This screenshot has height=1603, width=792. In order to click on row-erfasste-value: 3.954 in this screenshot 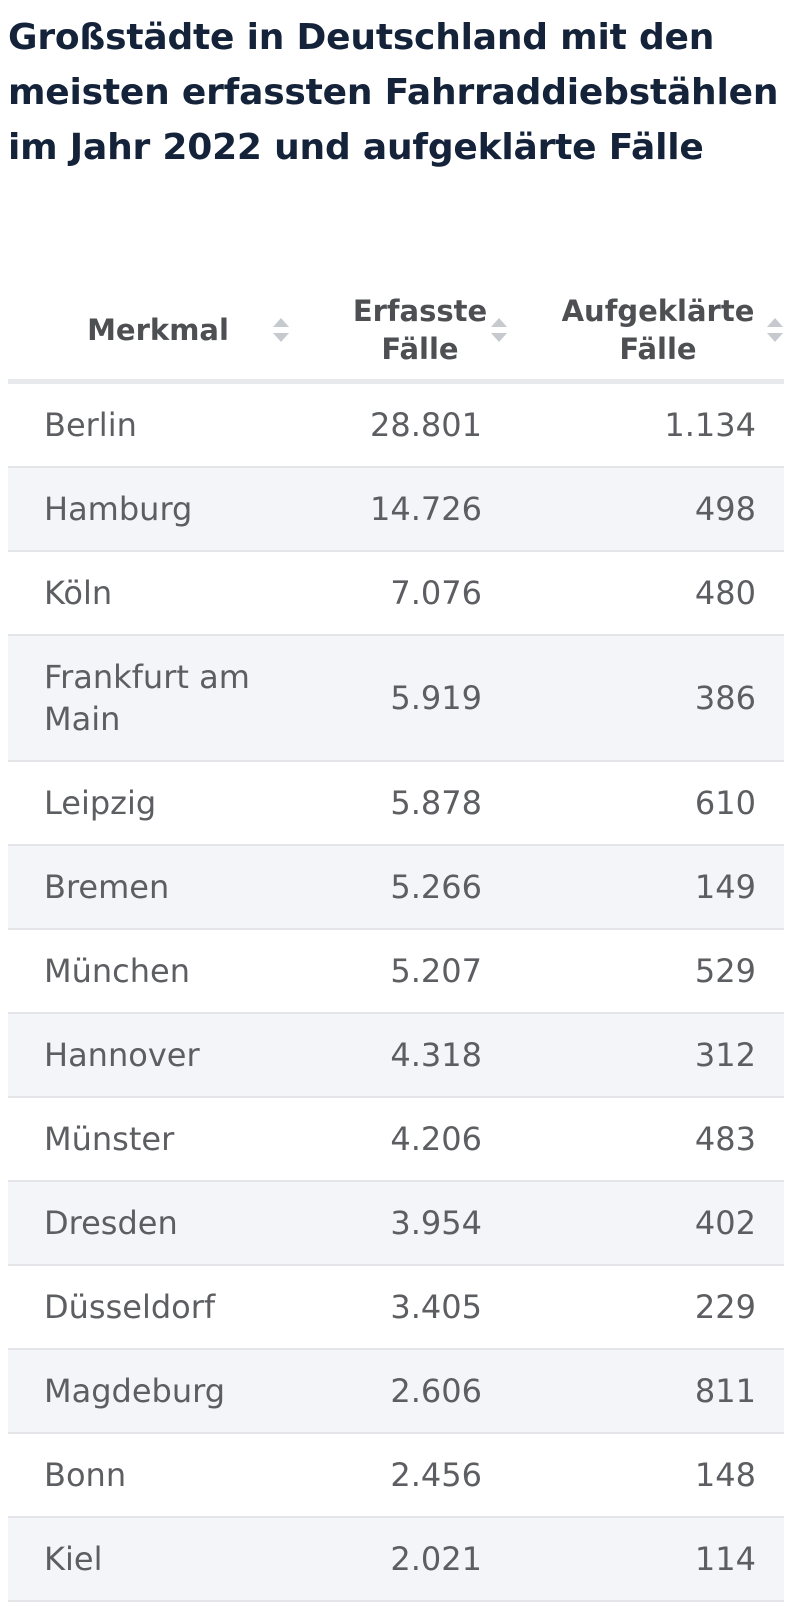, I will do `click(436, 1223)`.